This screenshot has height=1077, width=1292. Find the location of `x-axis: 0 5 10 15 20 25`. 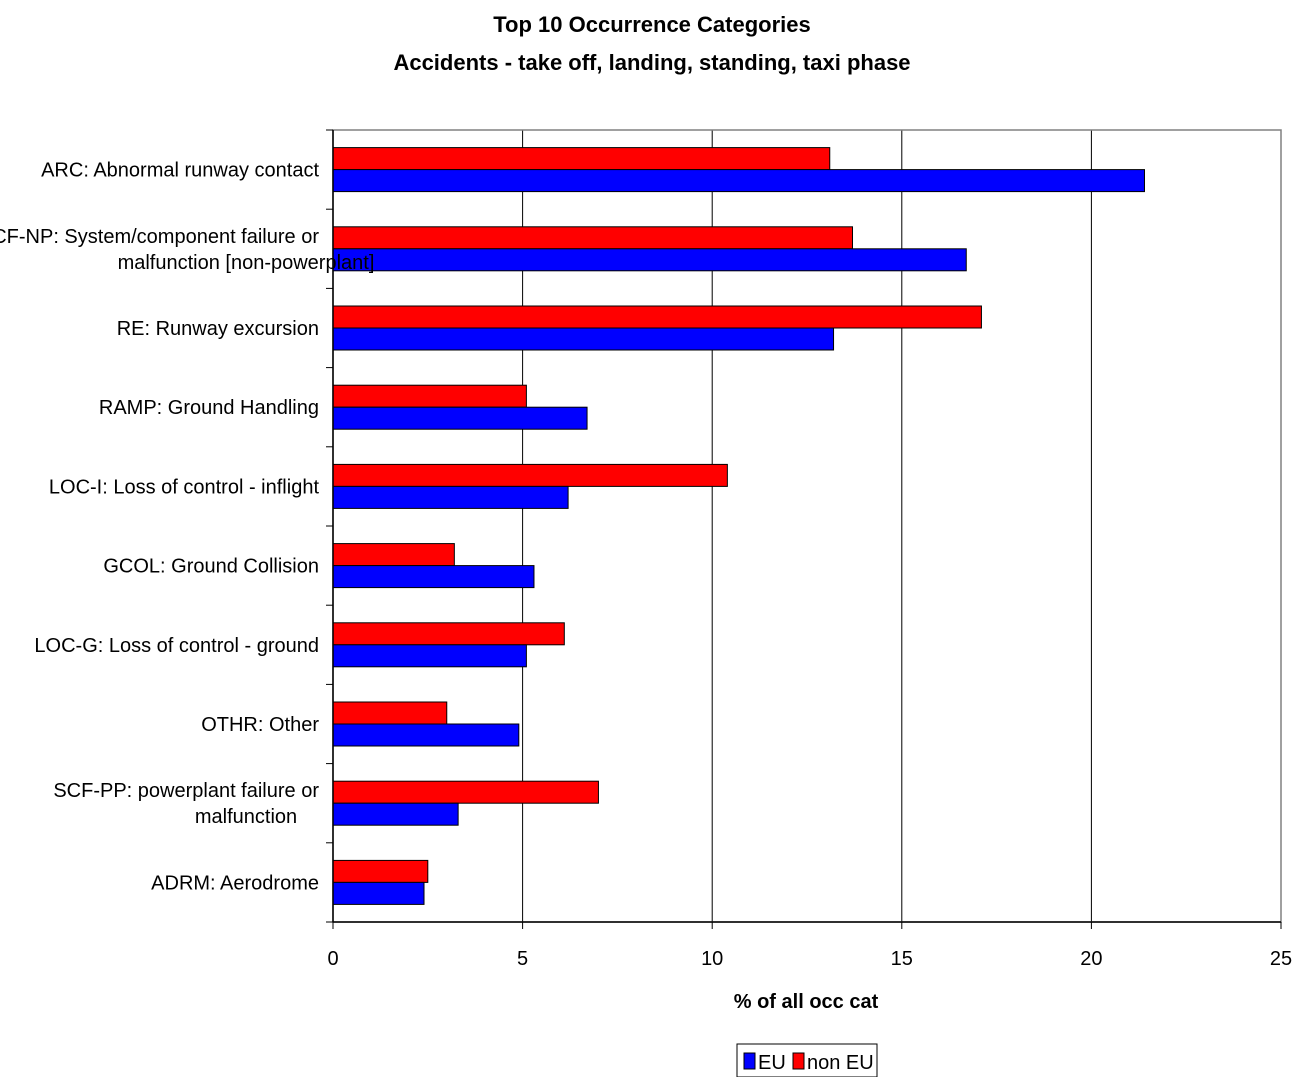

x-axis: 0 5 10 15 20 25 is located at coordinates (809, 945).